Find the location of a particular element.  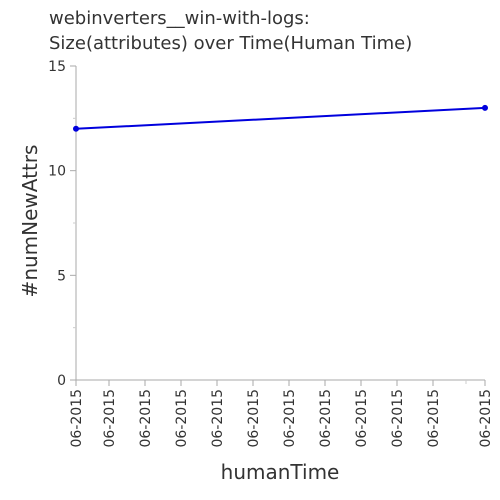

chart-title-line-1: webinverters__win-with-logs: is located at coordinates (179, 18).